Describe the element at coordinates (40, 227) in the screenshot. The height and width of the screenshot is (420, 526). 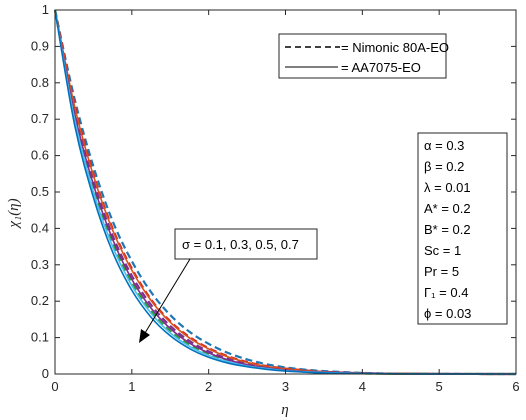
I see `y-tick-label: 0.4` at that location.